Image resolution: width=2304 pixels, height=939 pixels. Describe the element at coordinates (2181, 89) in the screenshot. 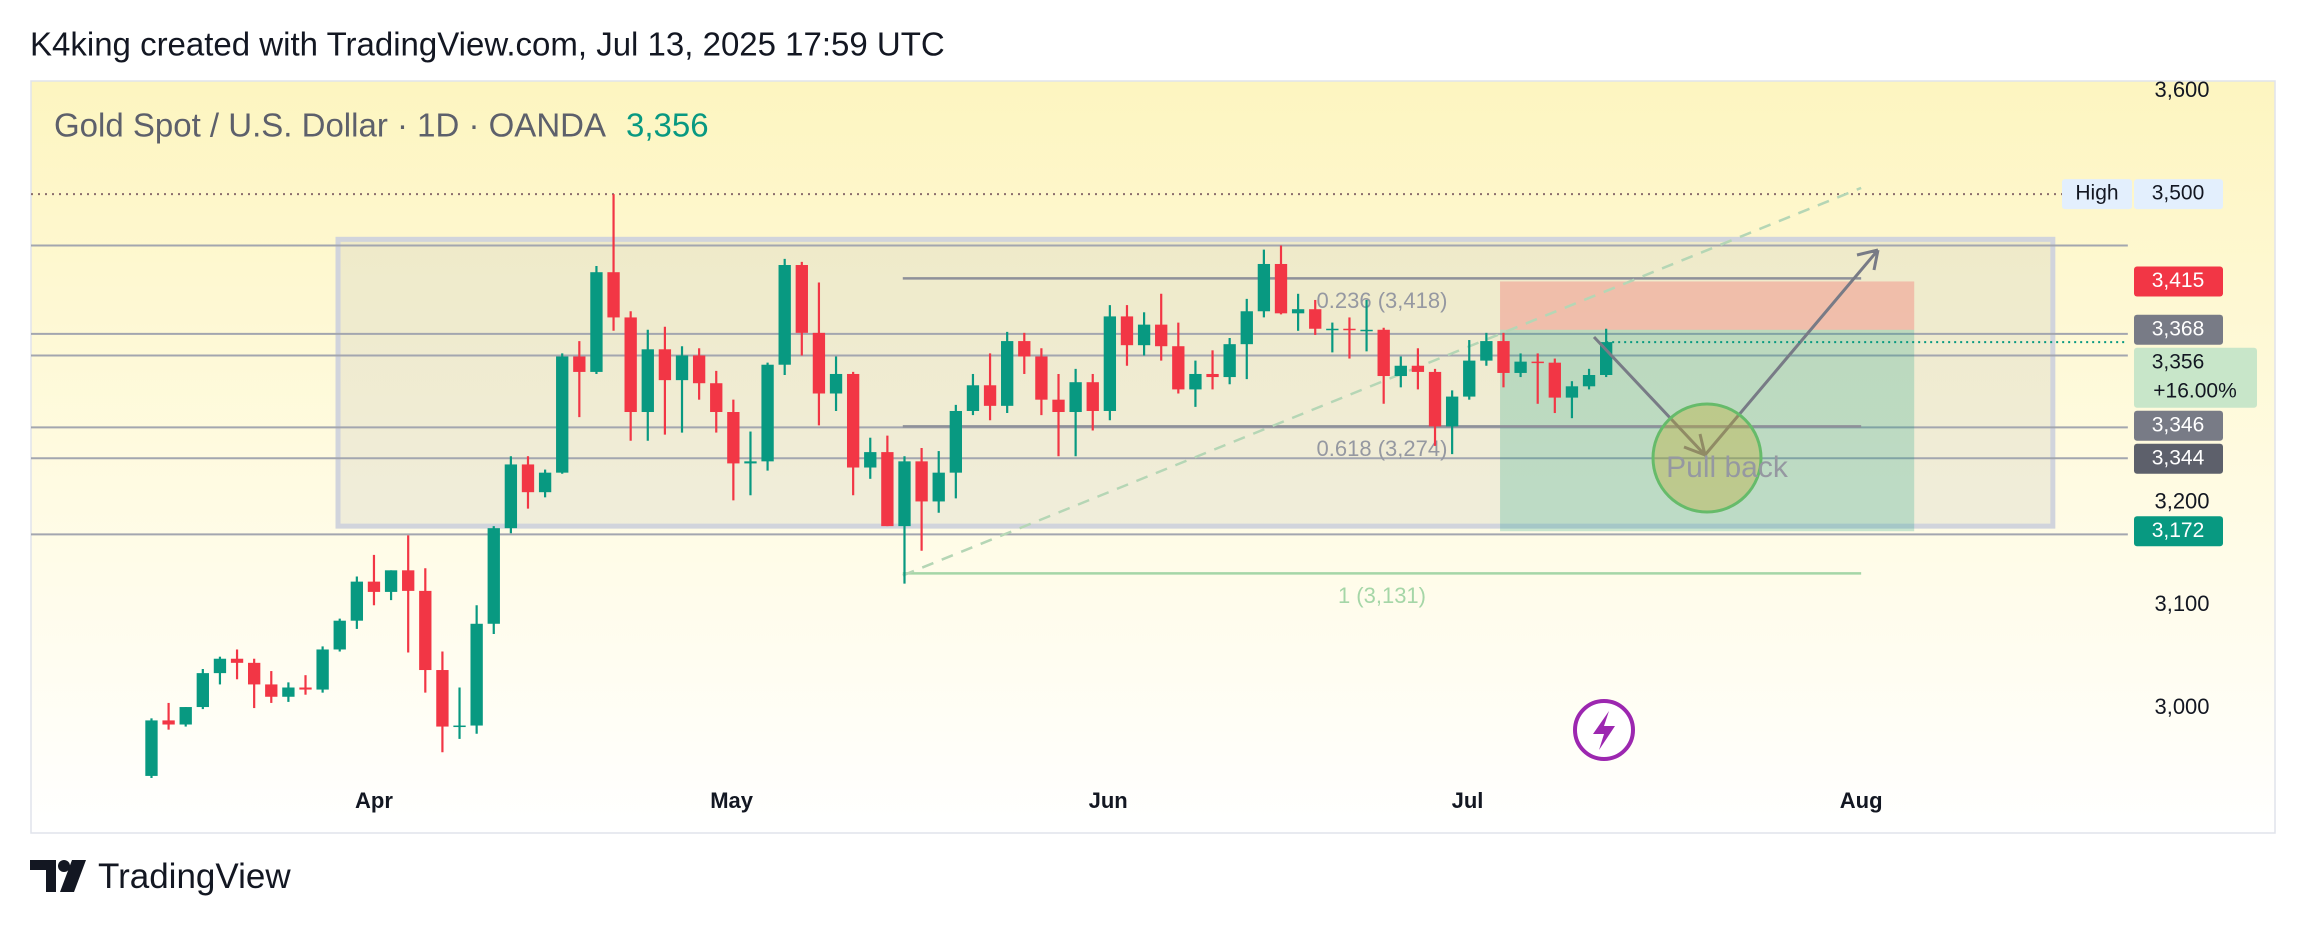

I see `y-tick-label: 3,600` at that location.